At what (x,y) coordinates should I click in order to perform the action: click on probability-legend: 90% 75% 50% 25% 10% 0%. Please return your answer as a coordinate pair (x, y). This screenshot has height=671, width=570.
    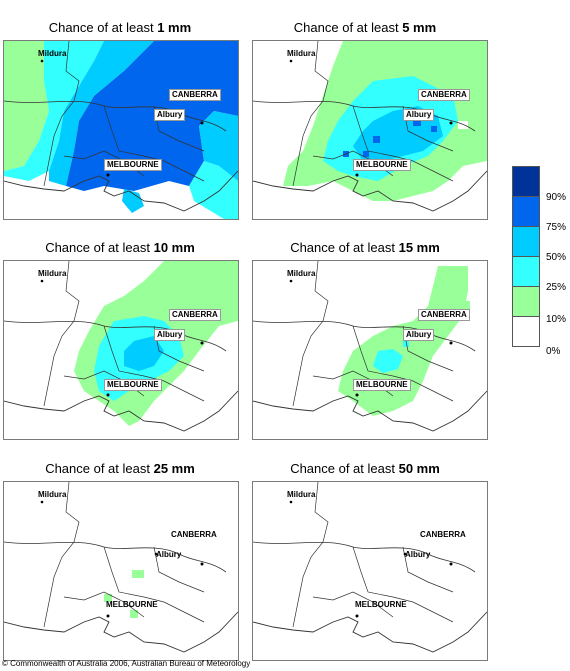
    Looking at the image, I should click on (539, 261).